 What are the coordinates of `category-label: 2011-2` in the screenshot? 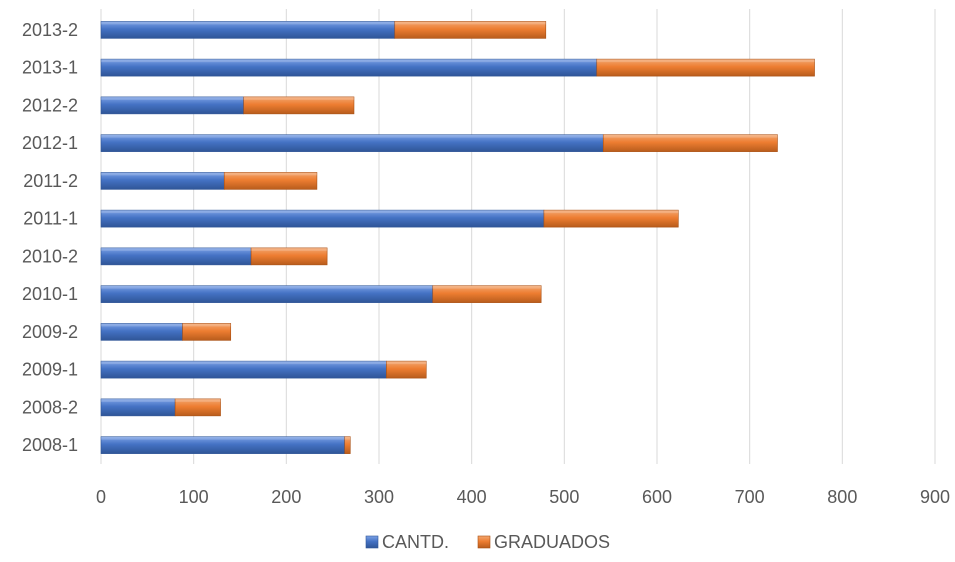 It's located at (50, 181).